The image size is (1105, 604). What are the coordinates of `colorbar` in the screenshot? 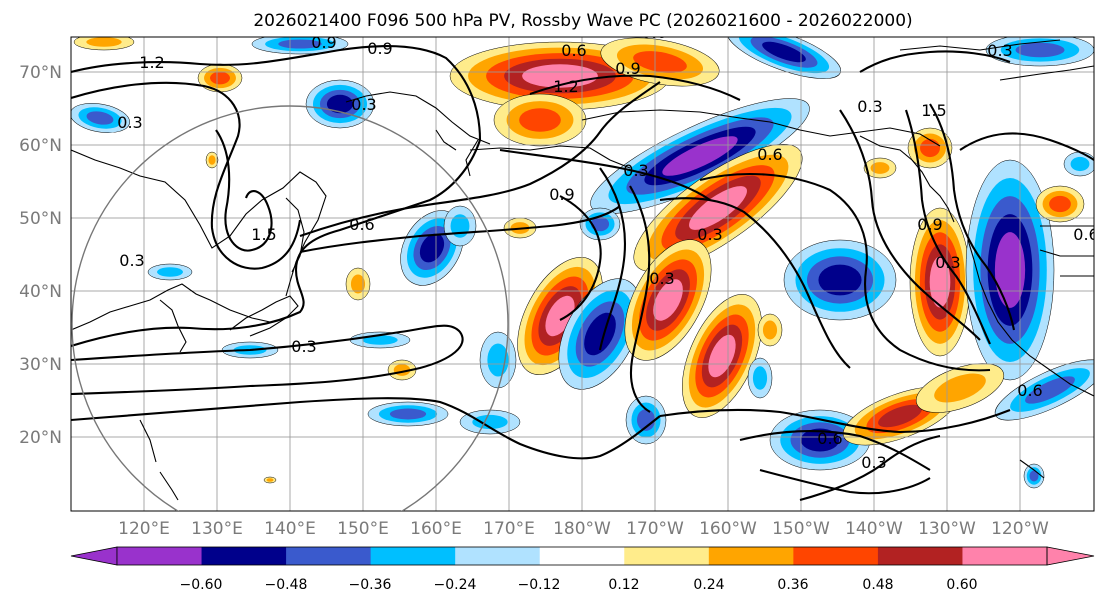 It's located at (582, 556).